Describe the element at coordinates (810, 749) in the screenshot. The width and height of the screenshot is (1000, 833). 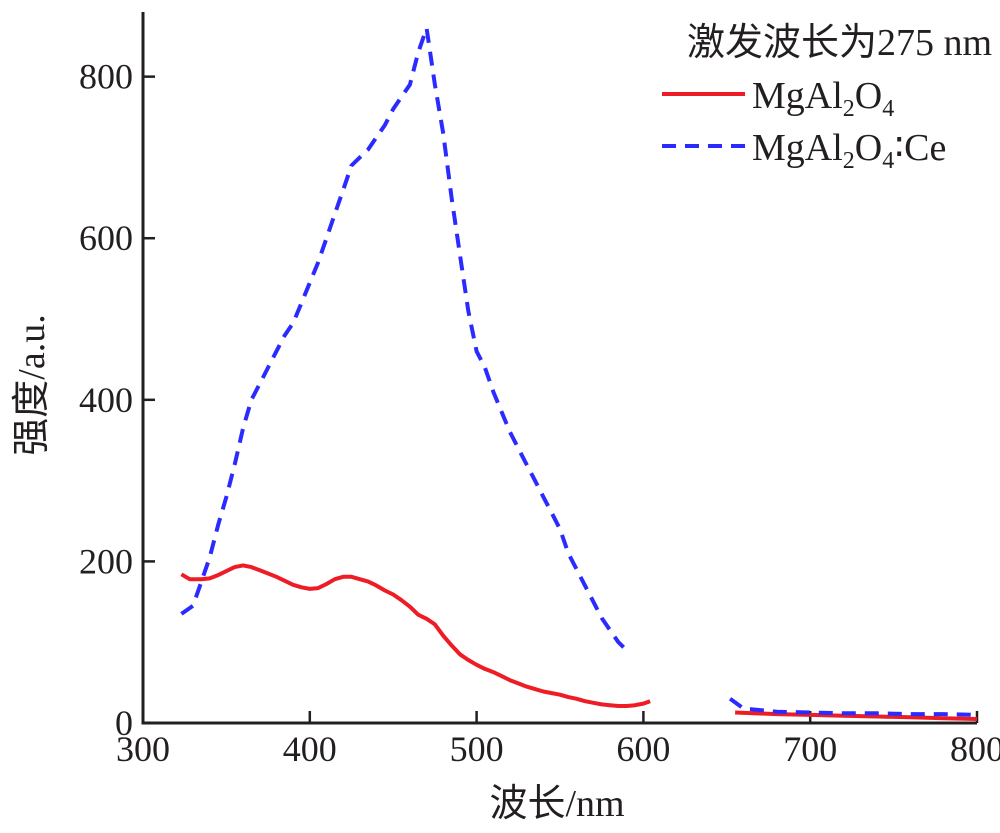
I see `x-tick-label: 700` at that location.